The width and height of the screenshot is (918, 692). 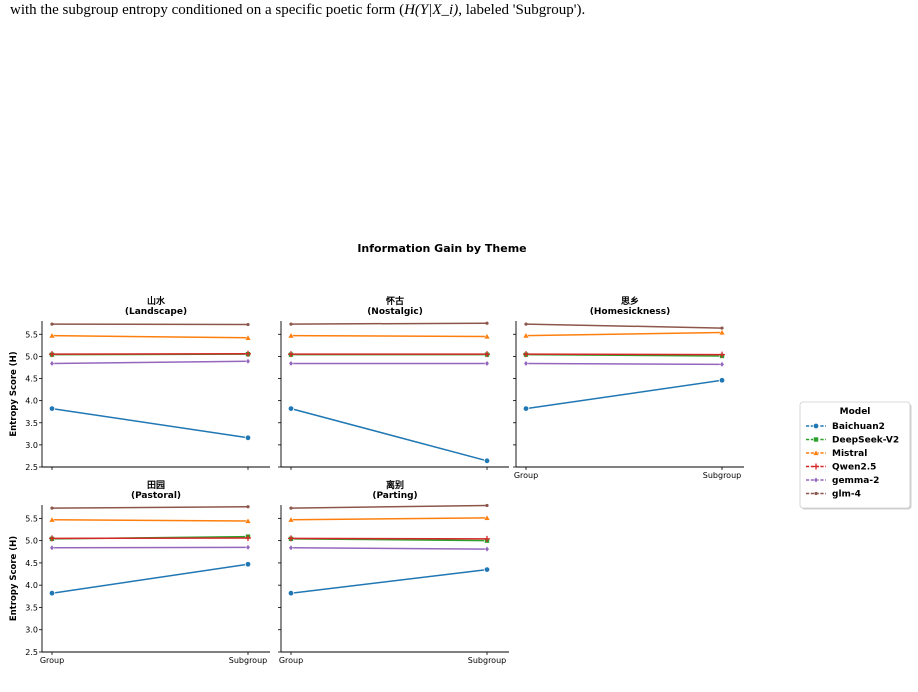 I want to click on panel-title: 离别, so click(x=395, y=485).